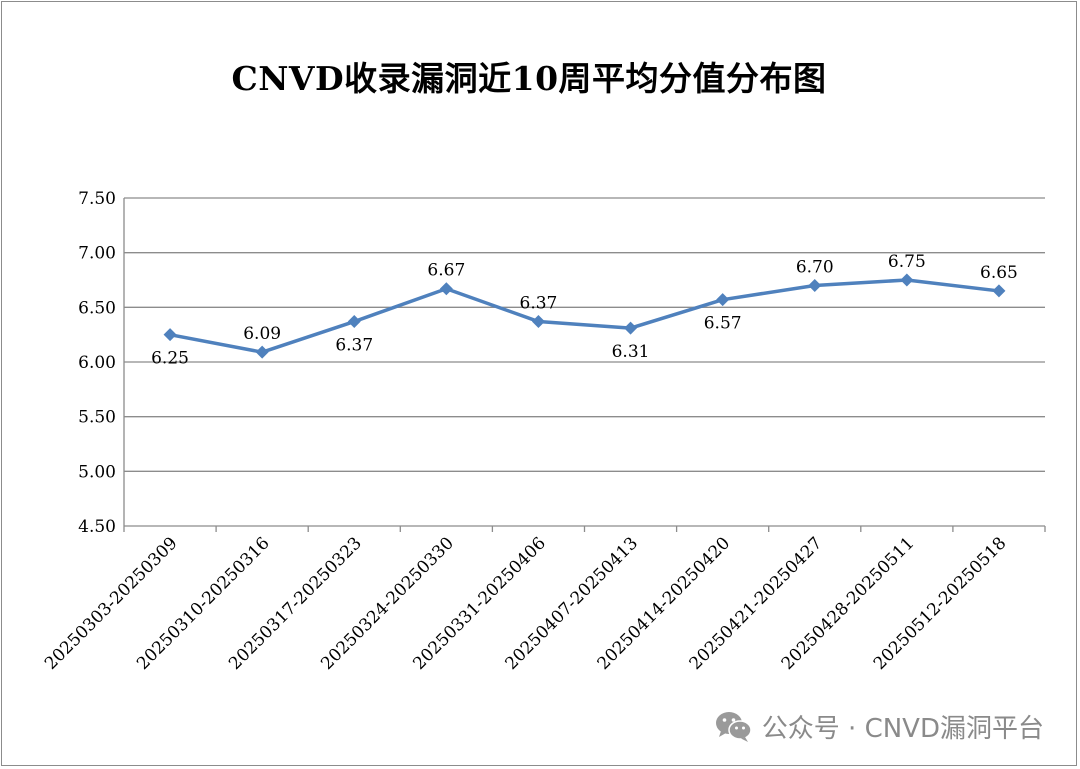  What do you see at coordinates (902, 728) in the screenshot?
I see `watermark-text: 公众号 · CNVD漏洞平台` at bounding box center [902, 728].